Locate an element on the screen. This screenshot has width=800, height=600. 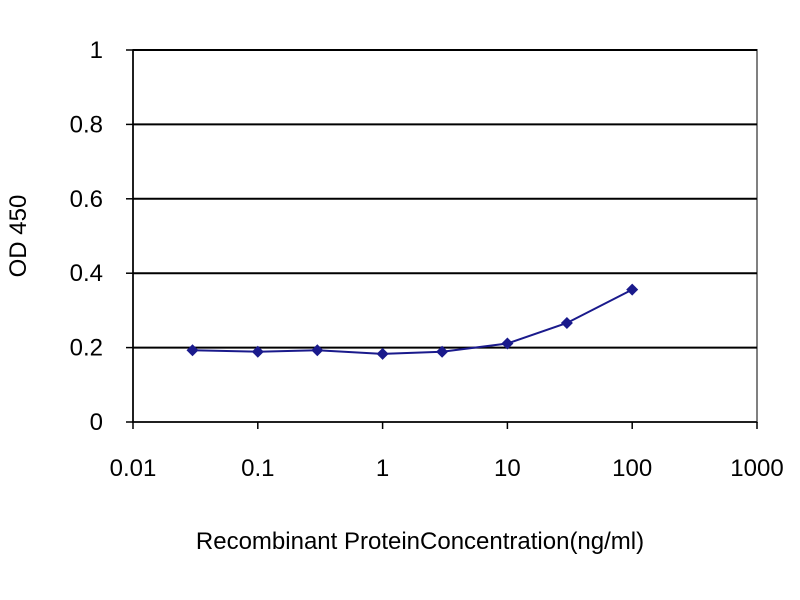
series-layer is located at coordinates (412, 321).